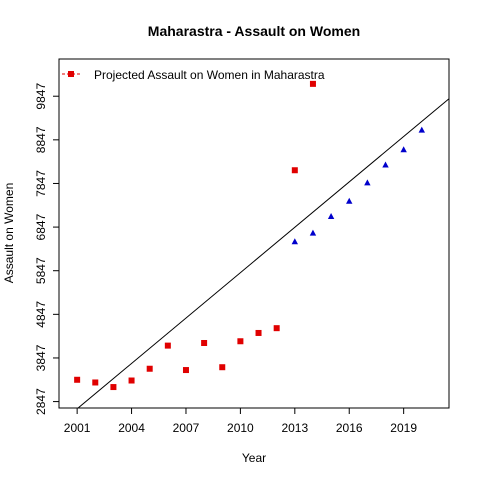 The image size is (480, 480). What do you see at coordinates (47, 249) in the screenshot?
I see `y-axis: 2847 3847 4847 5847 6847 7847 8847 9847` at bounding box center [47, 249].